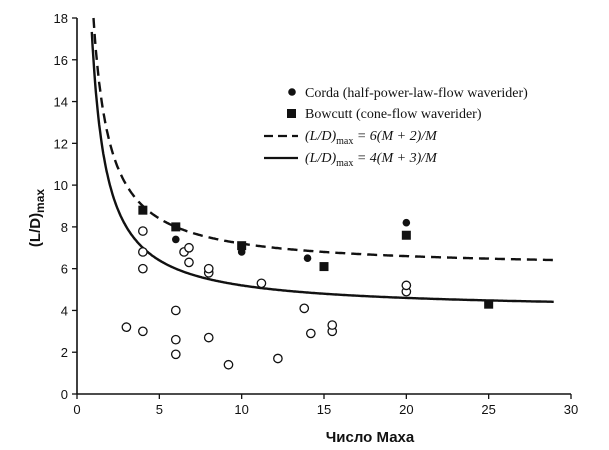 Image resolution: width=609 pixels, height=450 pixels. What do you see at coordinates (393, 114) in the screenshot?
I see `legend-bowcutt-label: Bowcutt (cone-flow waverider)` at bounding box center [393, 114].